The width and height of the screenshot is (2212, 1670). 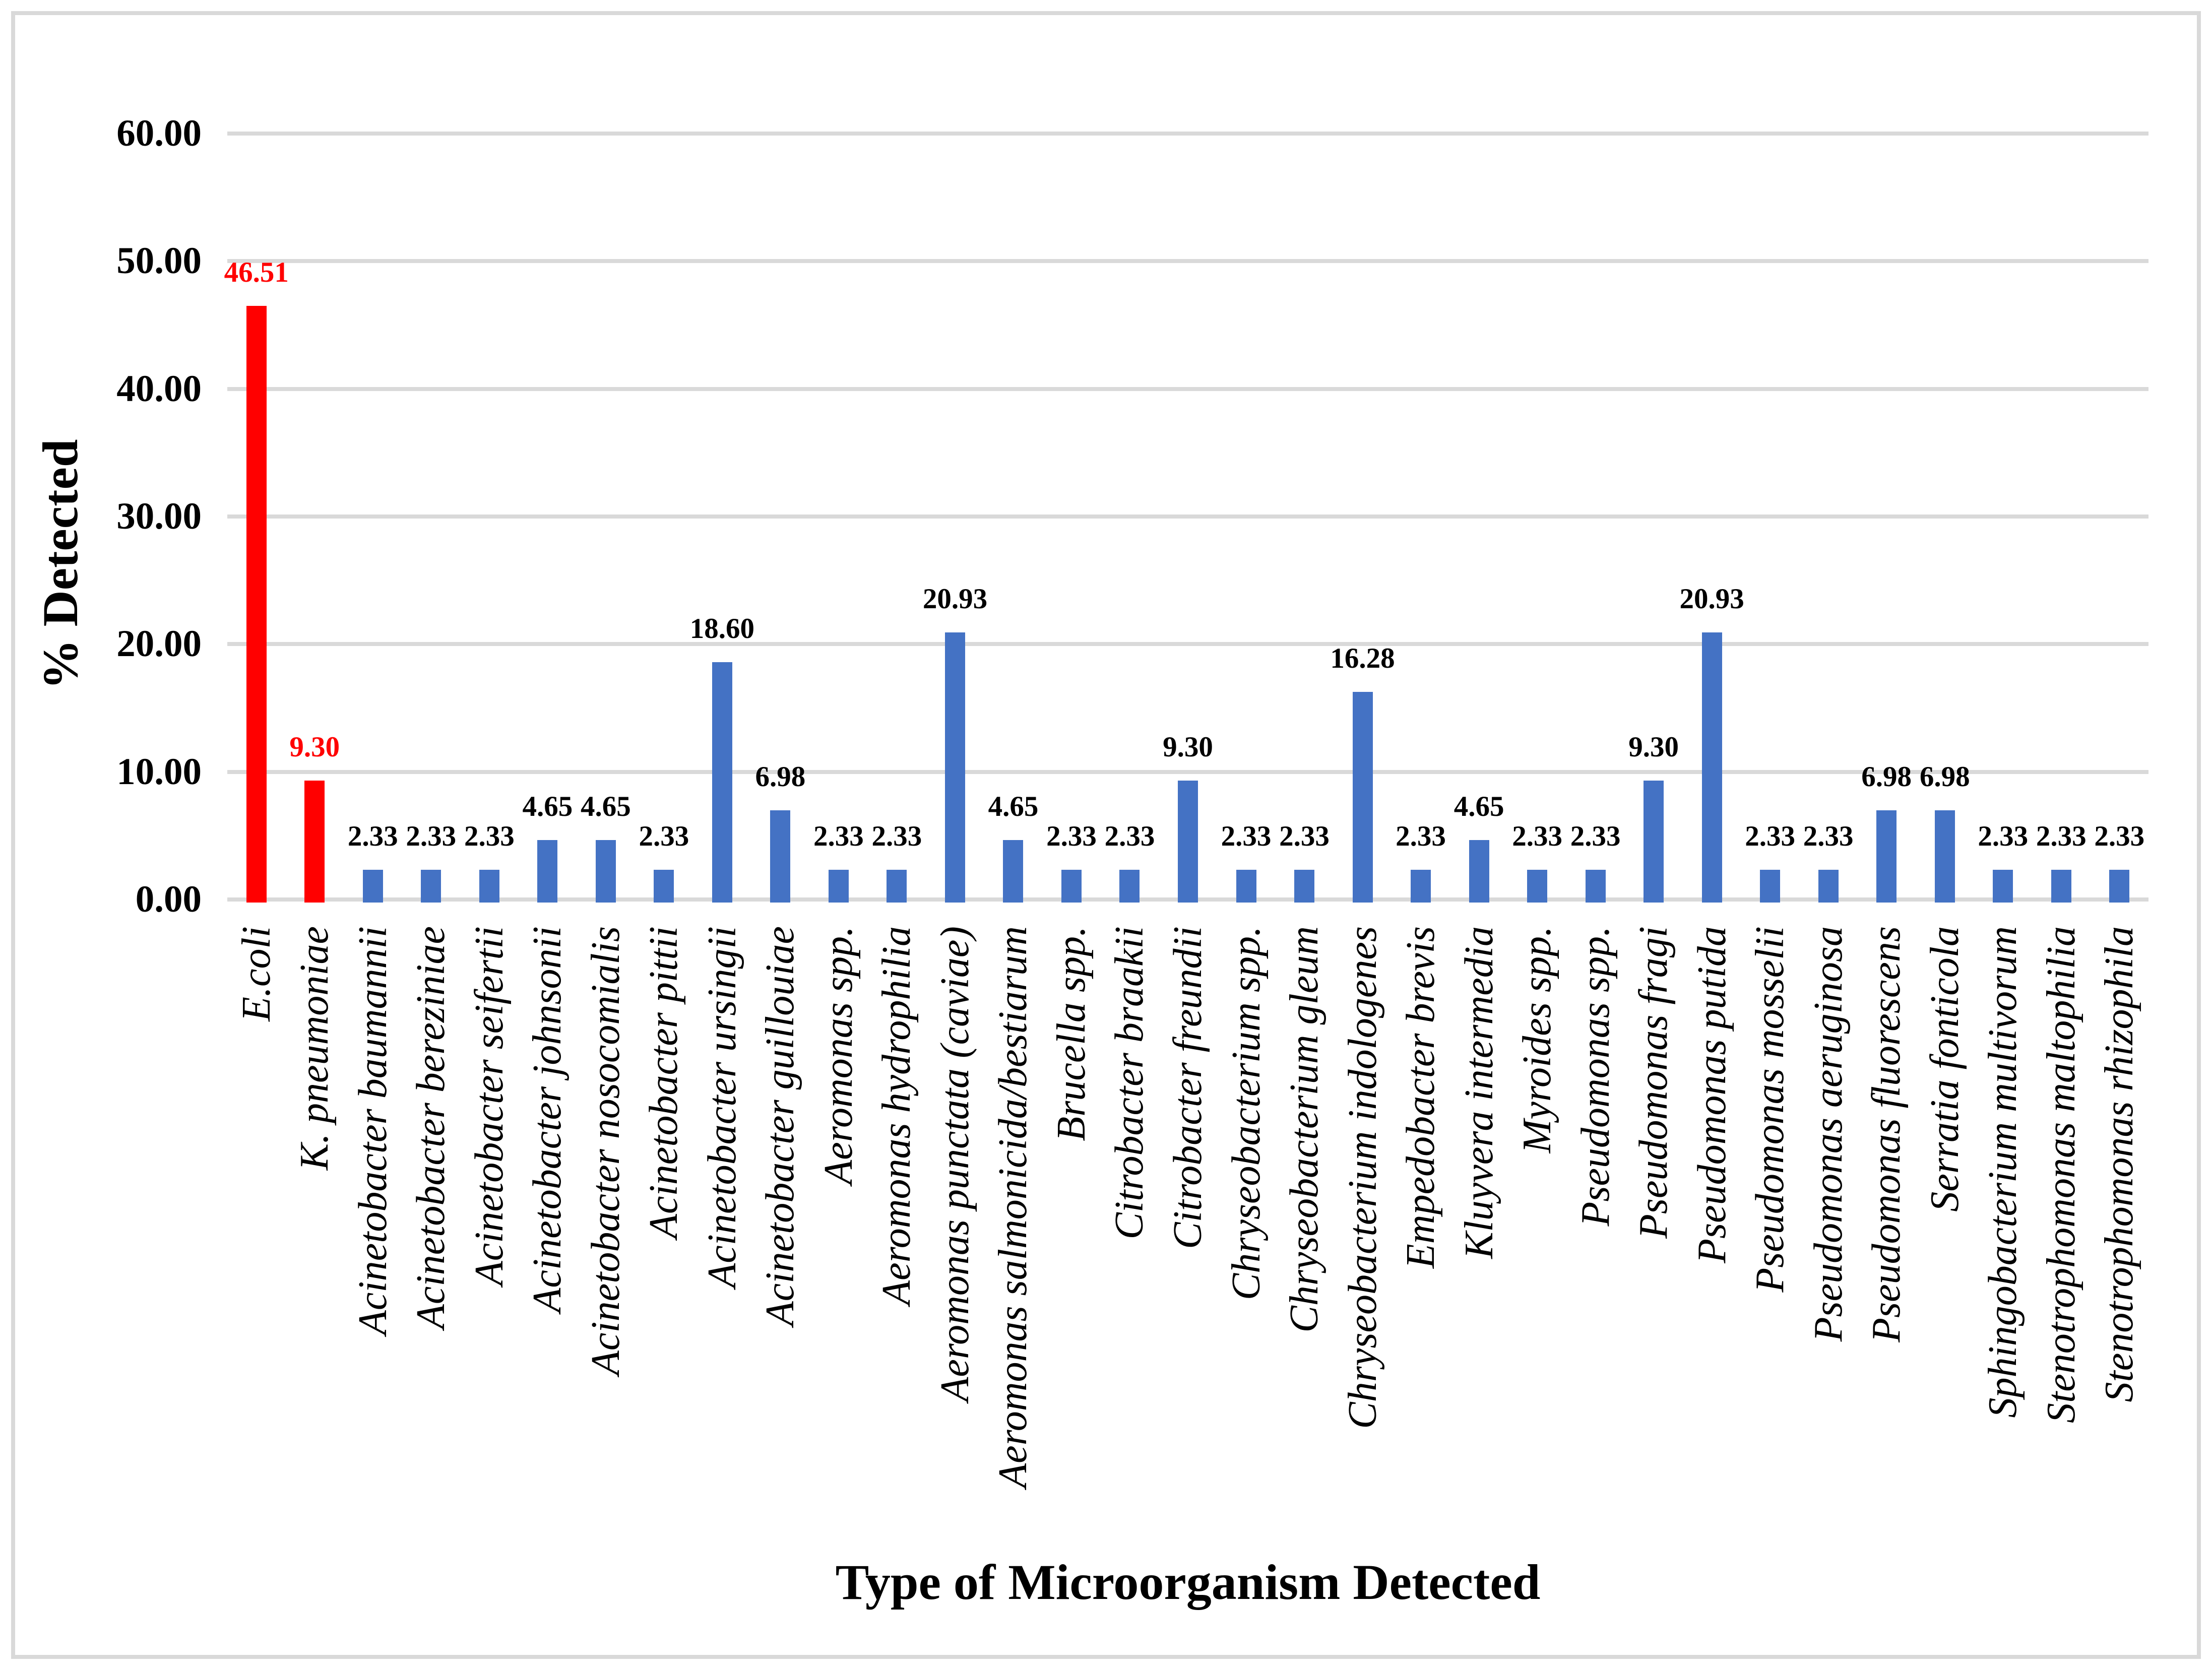 What do you see at coordinates (1944, 1069) in the screenshot?
I see `category-label: Serratia fonticola` at bounding box center [1944, 1069].